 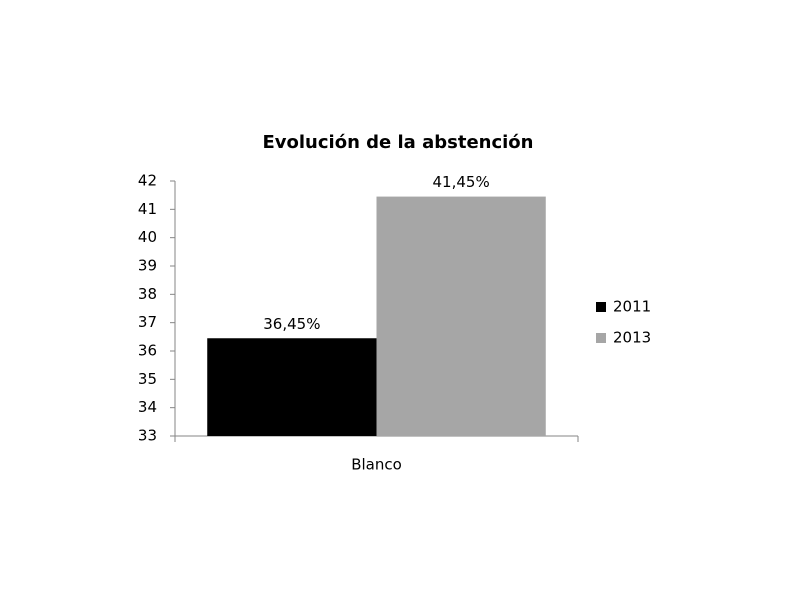 What do you see at coordinates (147, 407) in the screenshot?
I see `y-tick-label: 34` at bounding box center [147, 407].